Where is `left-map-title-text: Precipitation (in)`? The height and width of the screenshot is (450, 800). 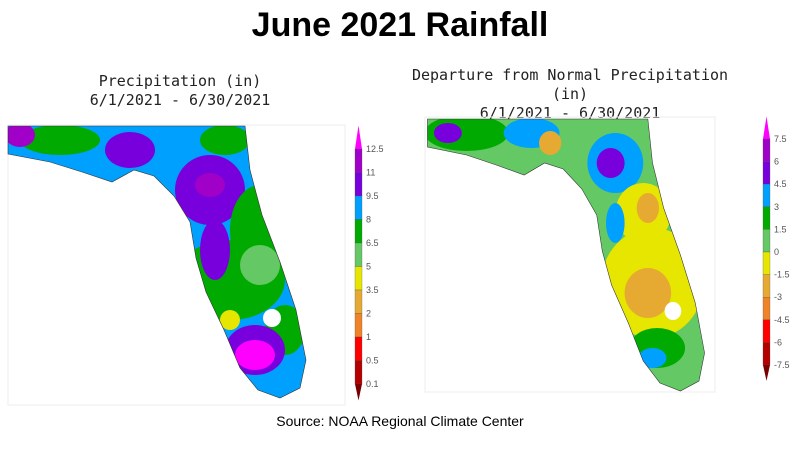 left-map-title-text: Precipitation (in) is located at coordinates (180, 81).